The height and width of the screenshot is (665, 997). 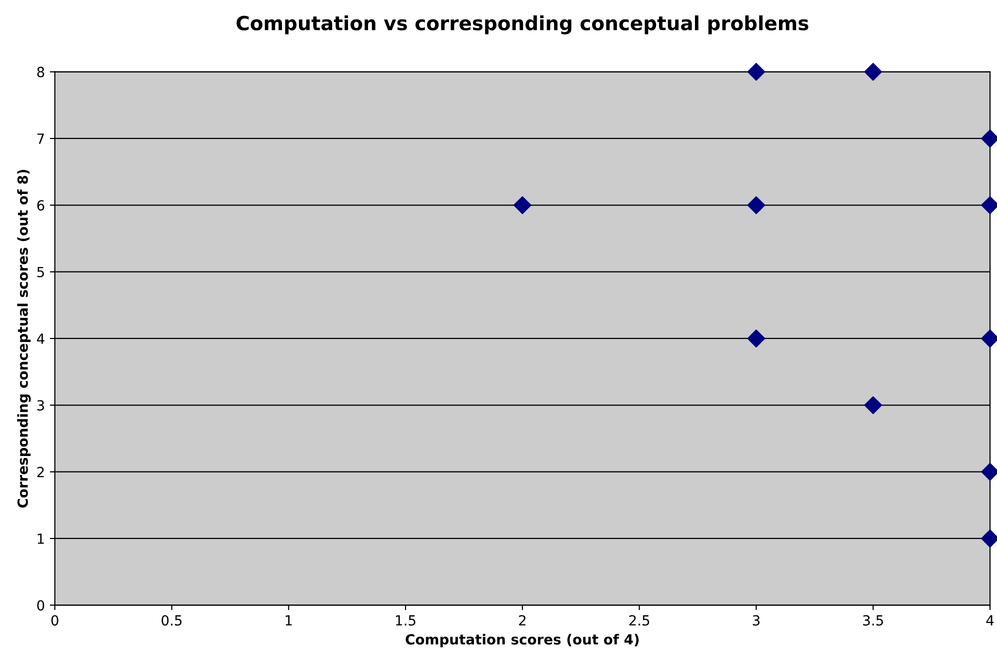 I want to click on x-tick-label: 4, so click(x=990, y=620).